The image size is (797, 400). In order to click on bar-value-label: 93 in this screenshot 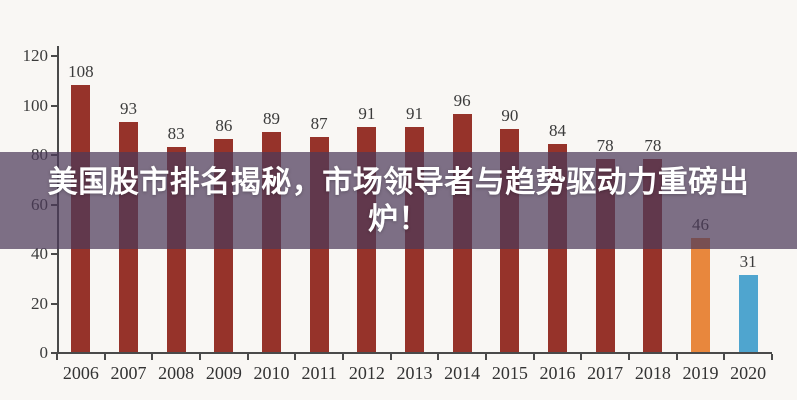, I will do `click(128, 108)`.